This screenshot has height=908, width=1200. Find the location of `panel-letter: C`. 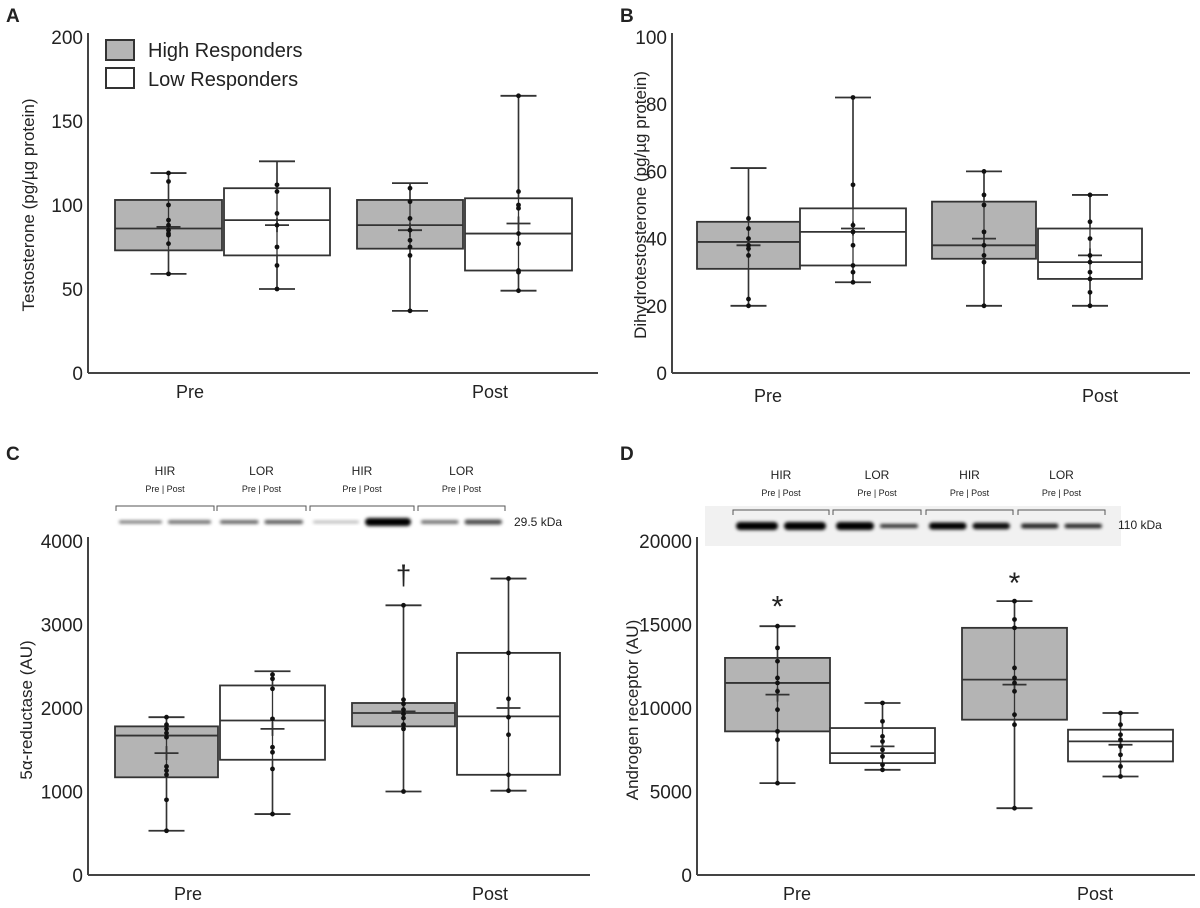

panel-letter: C is located at coordinates (13, 454).